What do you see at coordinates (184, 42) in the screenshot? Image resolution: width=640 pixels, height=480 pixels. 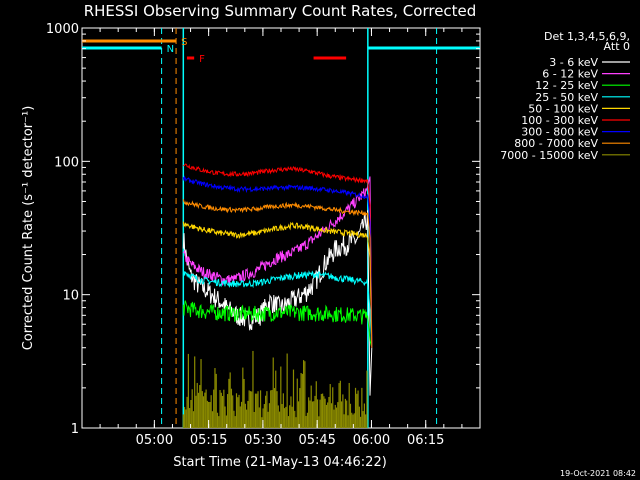 I see `flag-label: S` at bounding box center [184, 42].